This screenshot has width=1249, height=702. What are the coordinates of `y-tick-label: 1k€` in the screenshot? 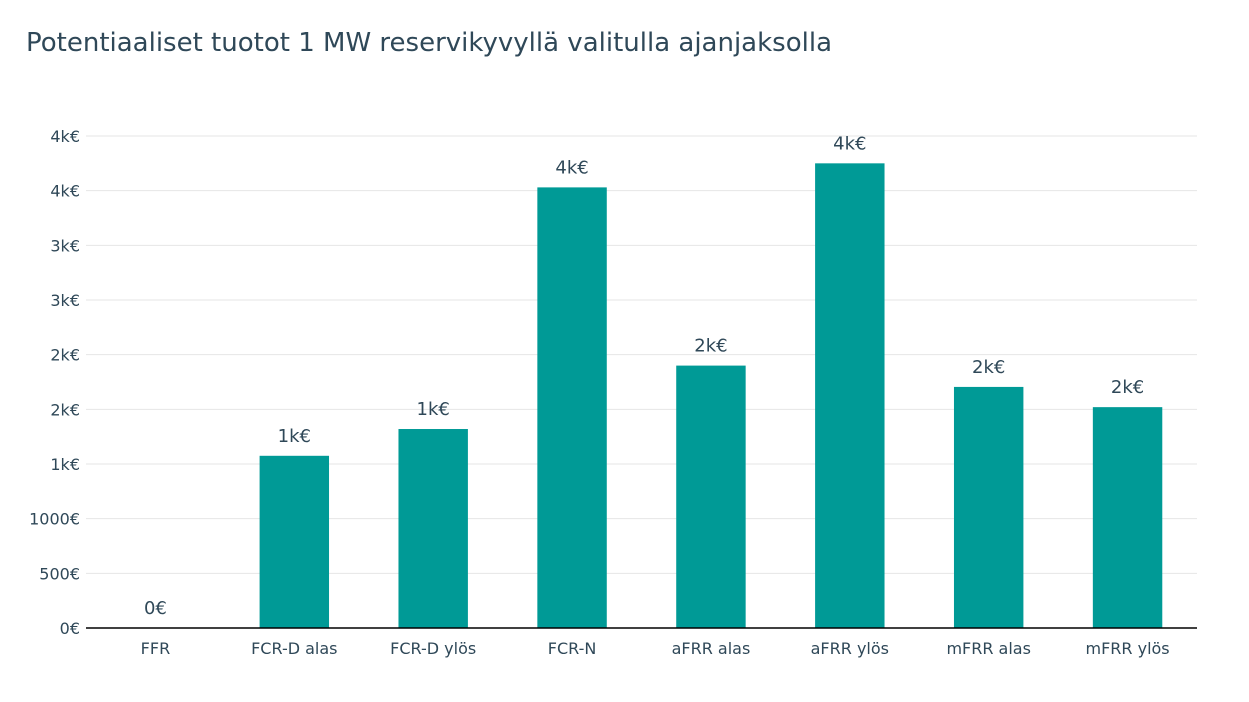 It's located at (65, 464).